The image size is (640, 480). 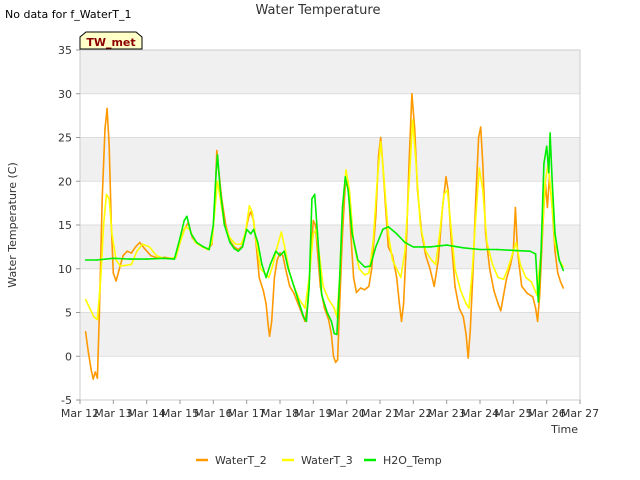 I want to click on y-tick-label: 25, so click(x=65, y=138).